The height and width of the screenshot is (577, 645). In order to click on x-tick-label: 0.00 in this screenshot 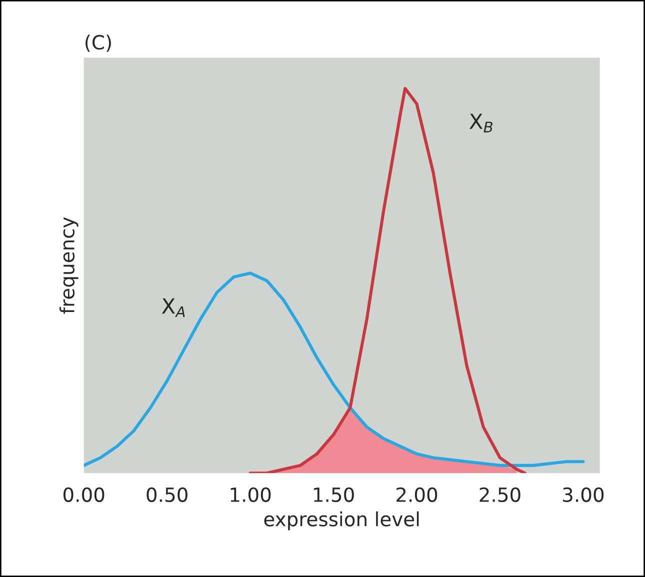, I will do `click(83, 494)`.